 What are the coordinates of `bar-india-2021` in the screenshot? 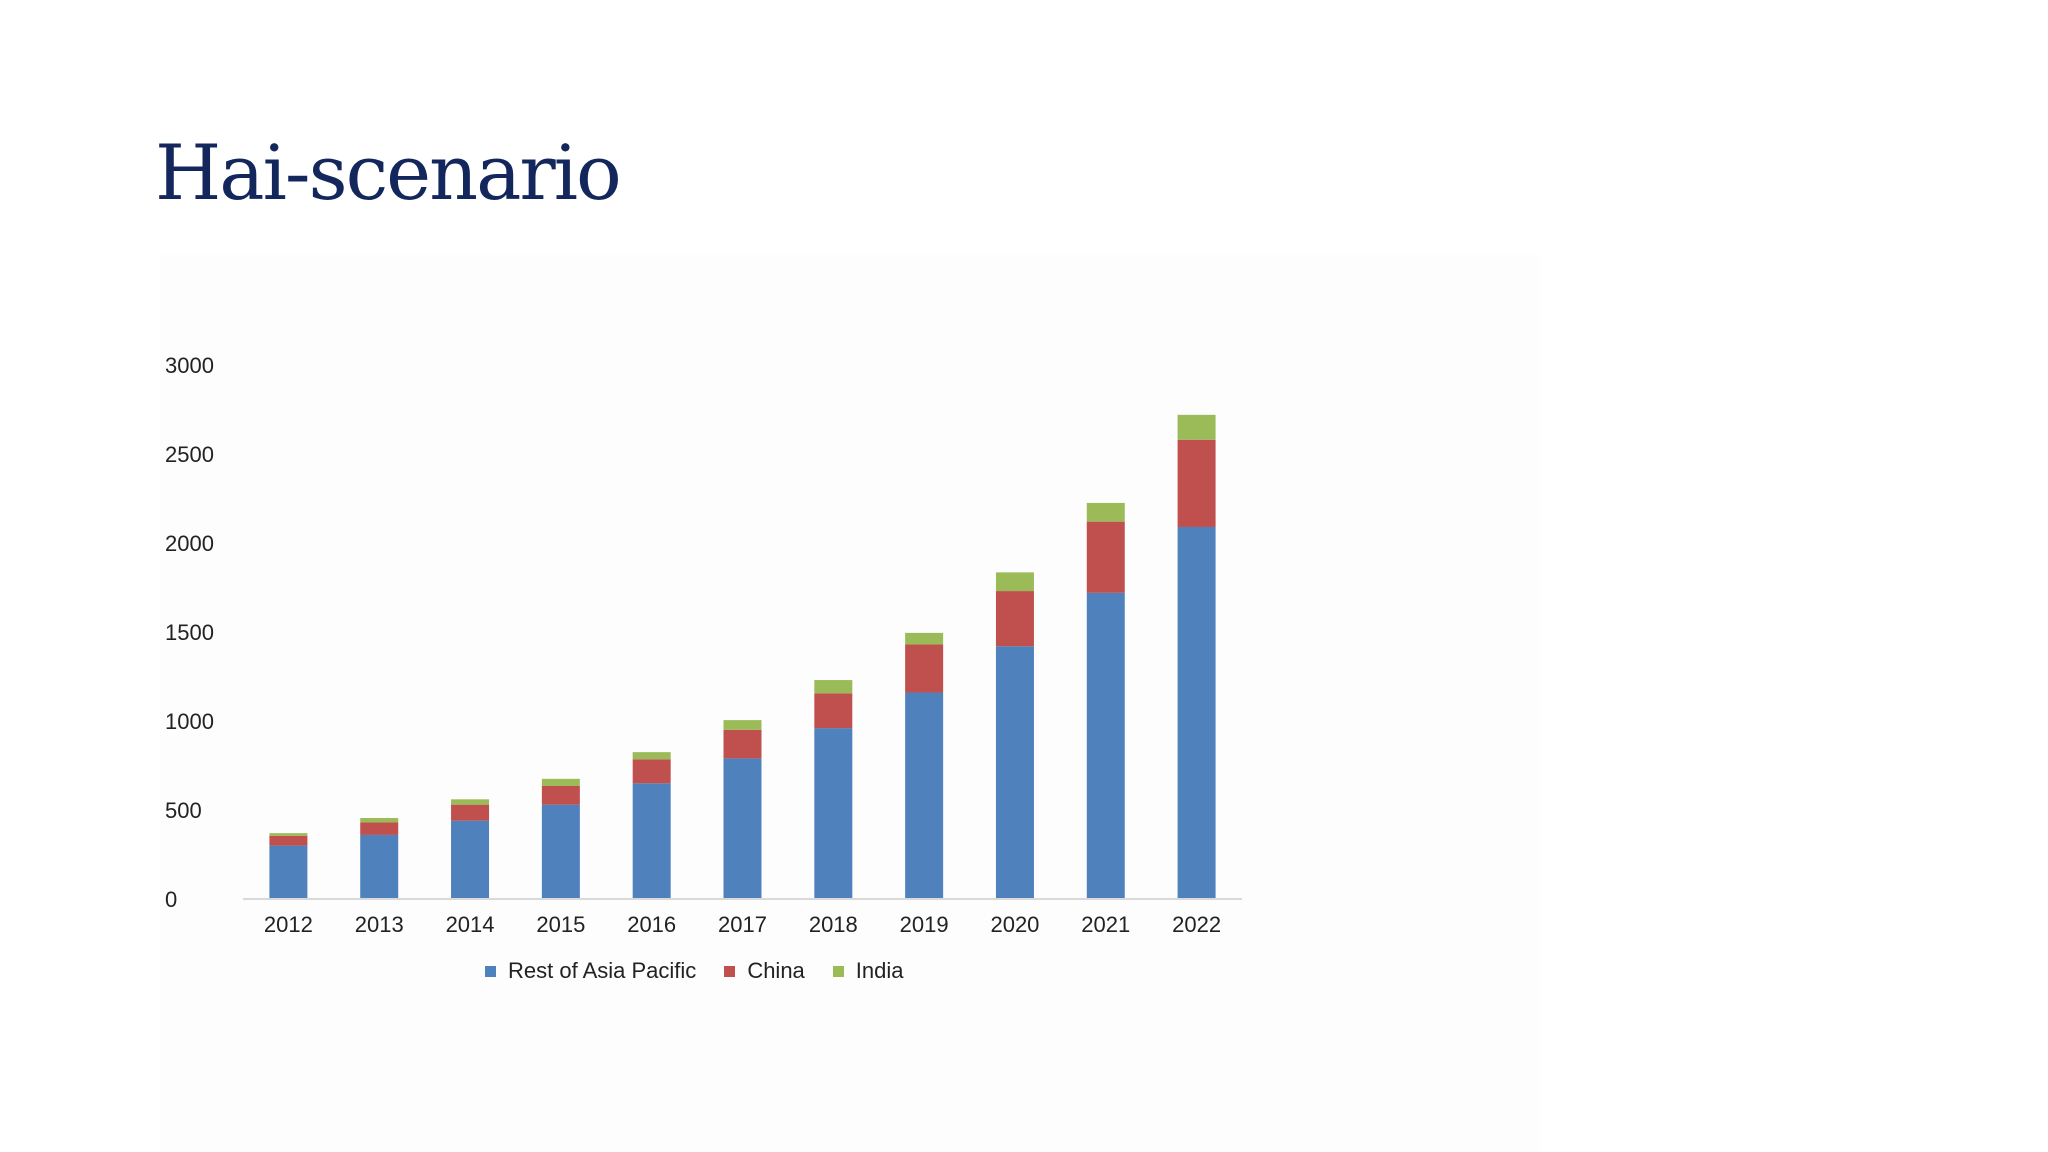 It's located at (1105, 512).